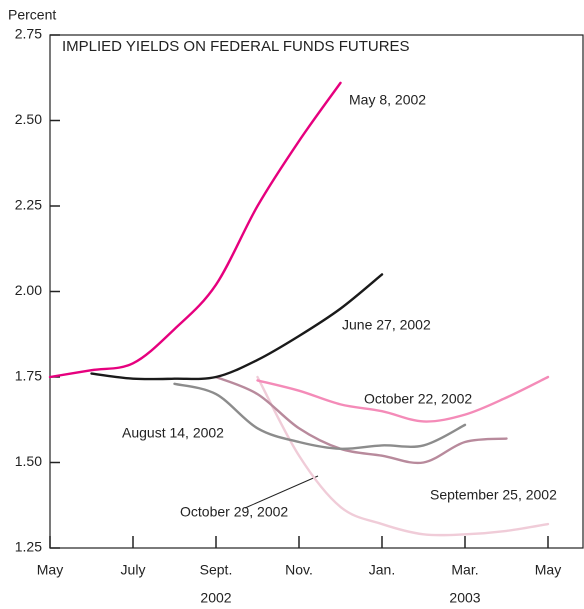  Describe the element at coordinates (299, 570) in the screenshot. I see `x-tick-label: Nov.` at that location.